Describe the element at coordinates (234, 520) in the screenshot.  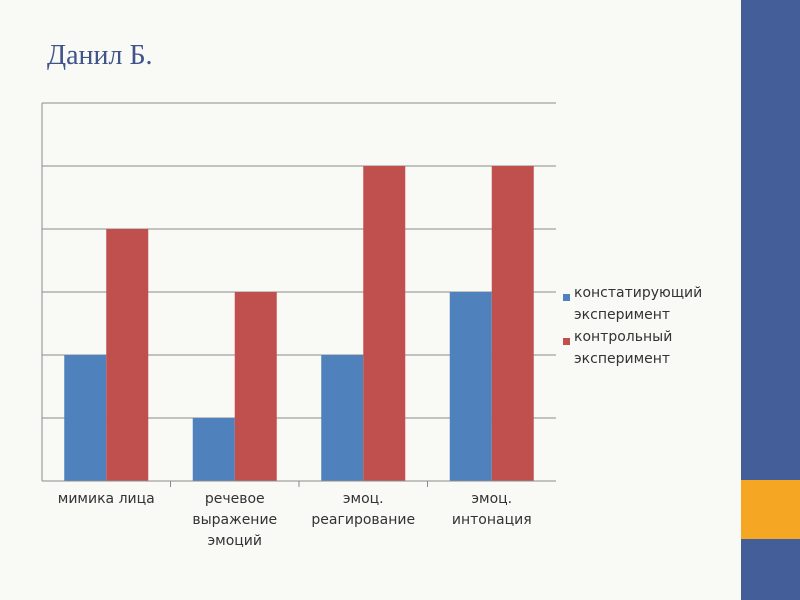
I see `x-tick-label-2: речевое выражение эмоций` at that location.